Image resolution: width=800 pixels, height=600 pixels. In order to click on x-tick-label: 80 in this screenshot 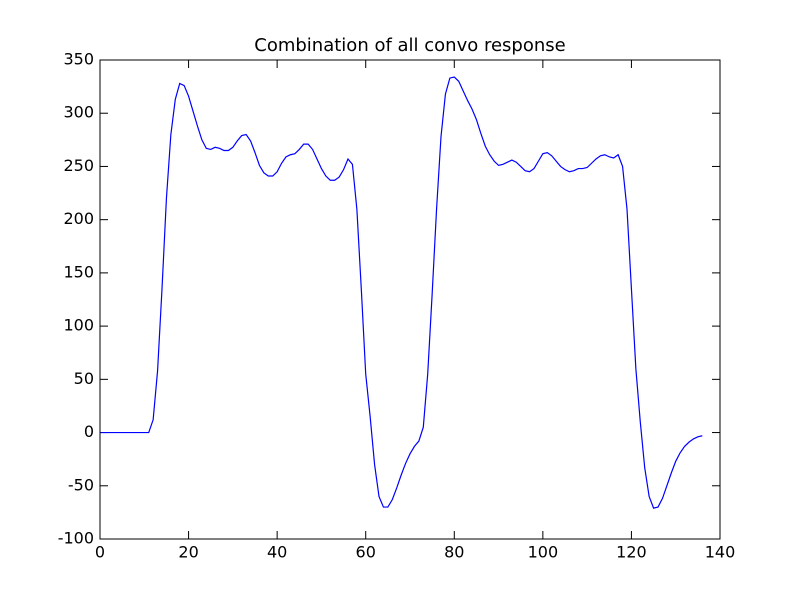, I will do `click(454, 552)`.